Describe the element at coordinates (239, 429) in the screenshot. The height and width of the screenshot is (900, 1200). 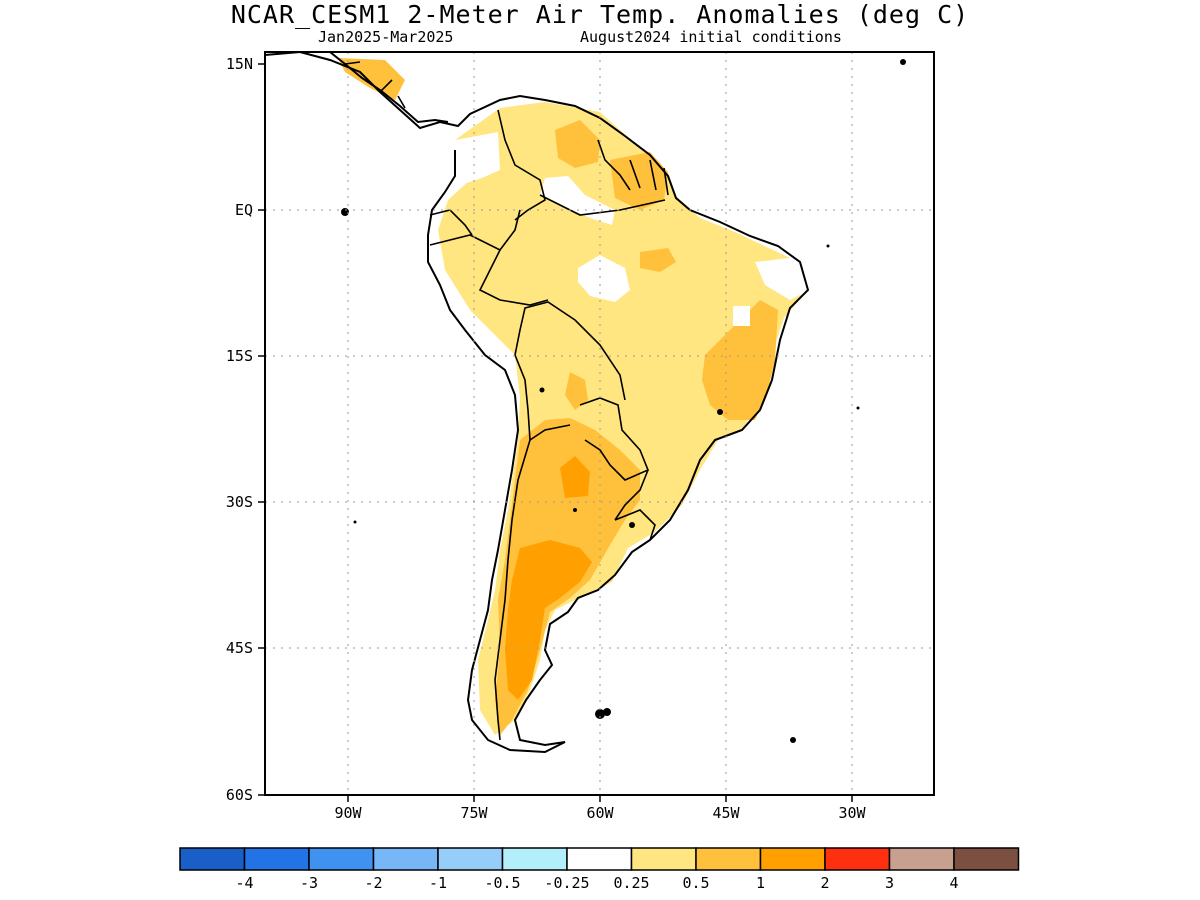
I see `latitude-labels: 15N EQ 15S 30S 45S 60S` at that location.